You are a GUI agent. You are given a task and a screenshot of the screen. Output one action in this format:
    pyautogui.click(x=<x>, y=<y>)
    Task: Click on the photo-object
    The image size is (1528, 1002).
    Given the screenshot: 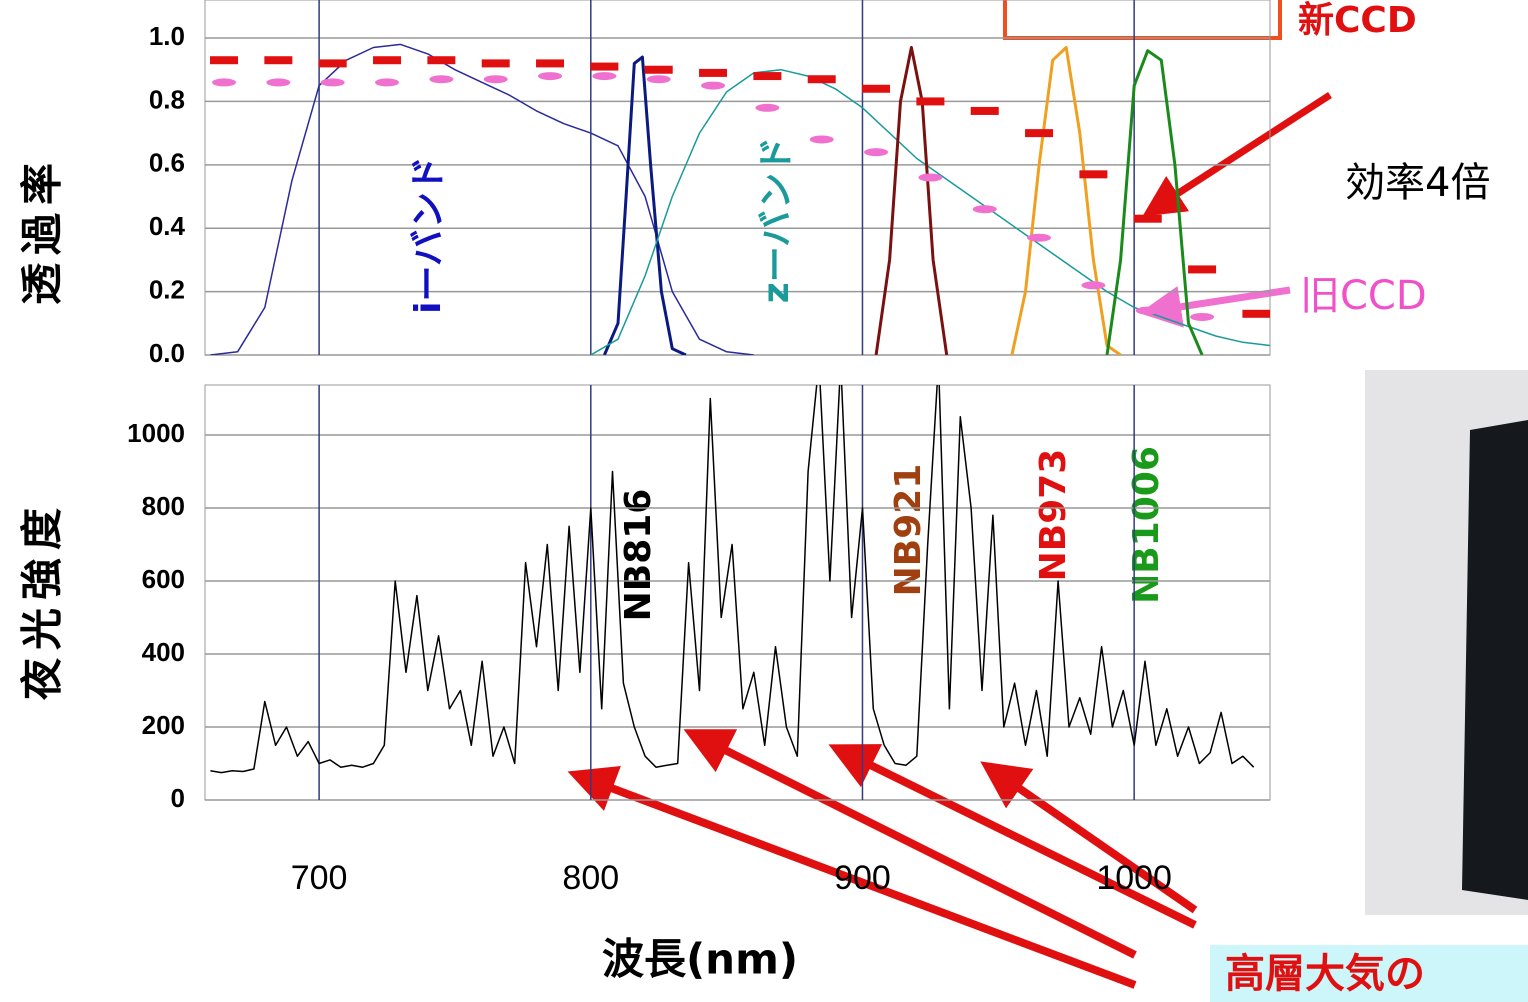 What is the action you would take?
    pyautogui.click(x=1495, y=660)
    